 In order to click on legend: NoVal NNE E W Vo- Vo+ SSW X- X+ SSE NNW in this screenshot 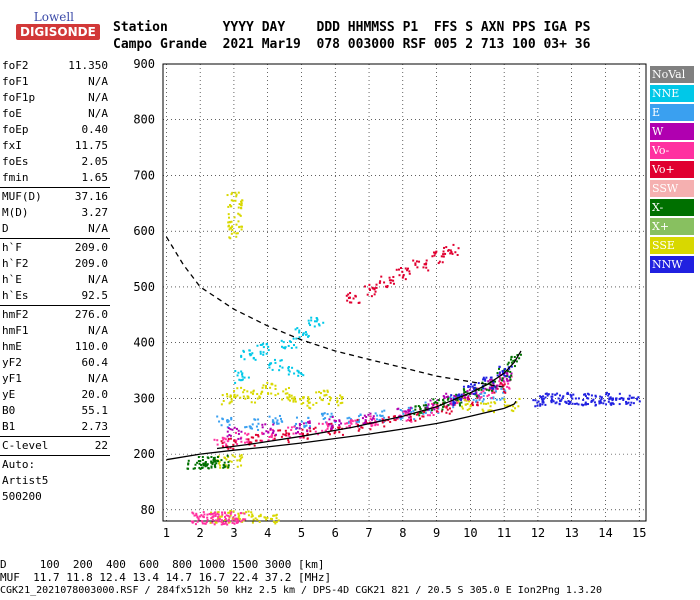, I will do `click(672, 170)`.